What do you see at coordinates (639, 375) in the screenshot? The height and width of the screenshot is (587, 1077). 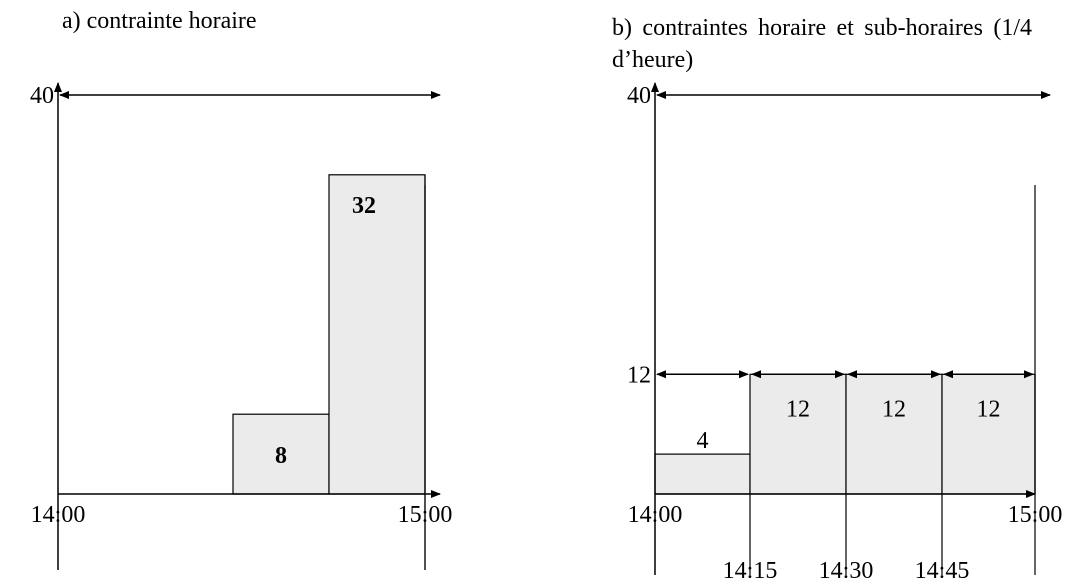 I see `y-tick-label: 12` at bounding box center [639, 375].